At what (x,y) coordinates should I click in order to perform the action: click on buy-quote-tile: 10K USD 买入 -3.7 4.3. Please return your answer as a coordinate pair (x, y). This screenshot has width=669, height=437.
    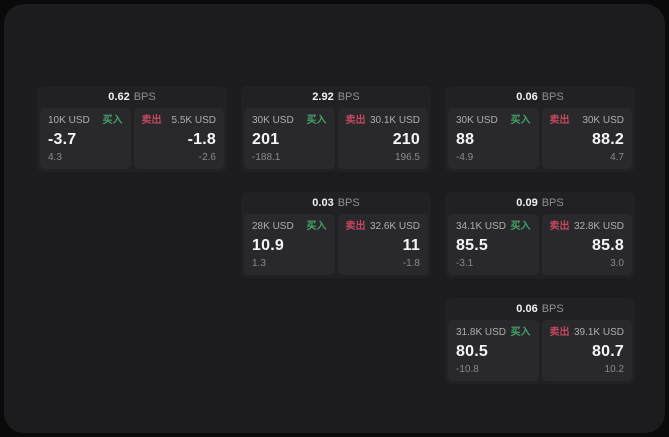
    Looking at the image, I should click on (85, 138).